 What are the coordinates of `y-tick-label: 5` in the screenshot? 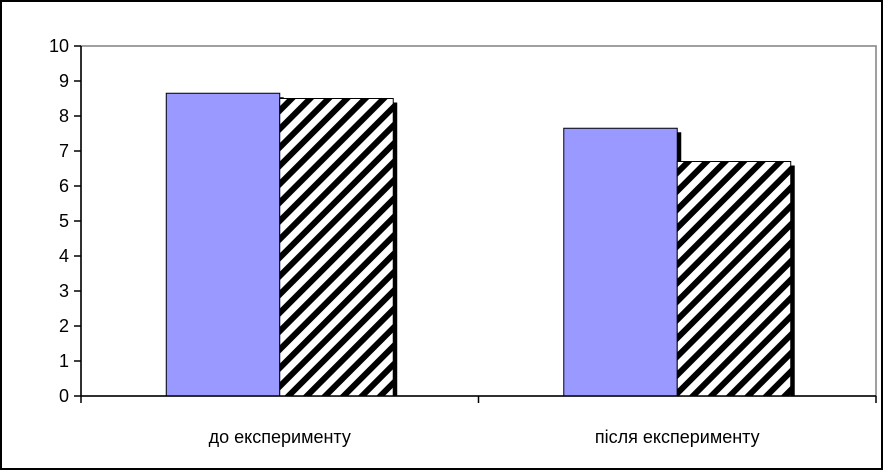 It's located at (64, 221).